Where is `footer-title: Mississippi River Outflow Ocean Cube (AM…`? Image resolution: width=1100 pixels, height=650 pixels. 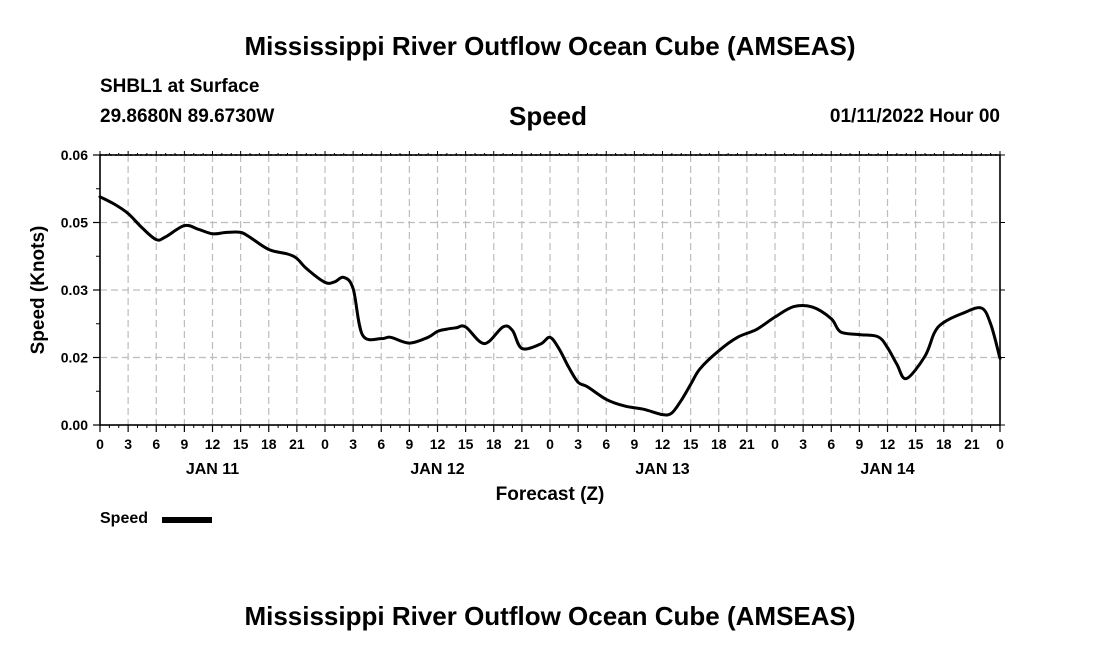 footer-title: Mississippi River Outflow Ocean Cube (AM… is located at coordinates (550, 616).